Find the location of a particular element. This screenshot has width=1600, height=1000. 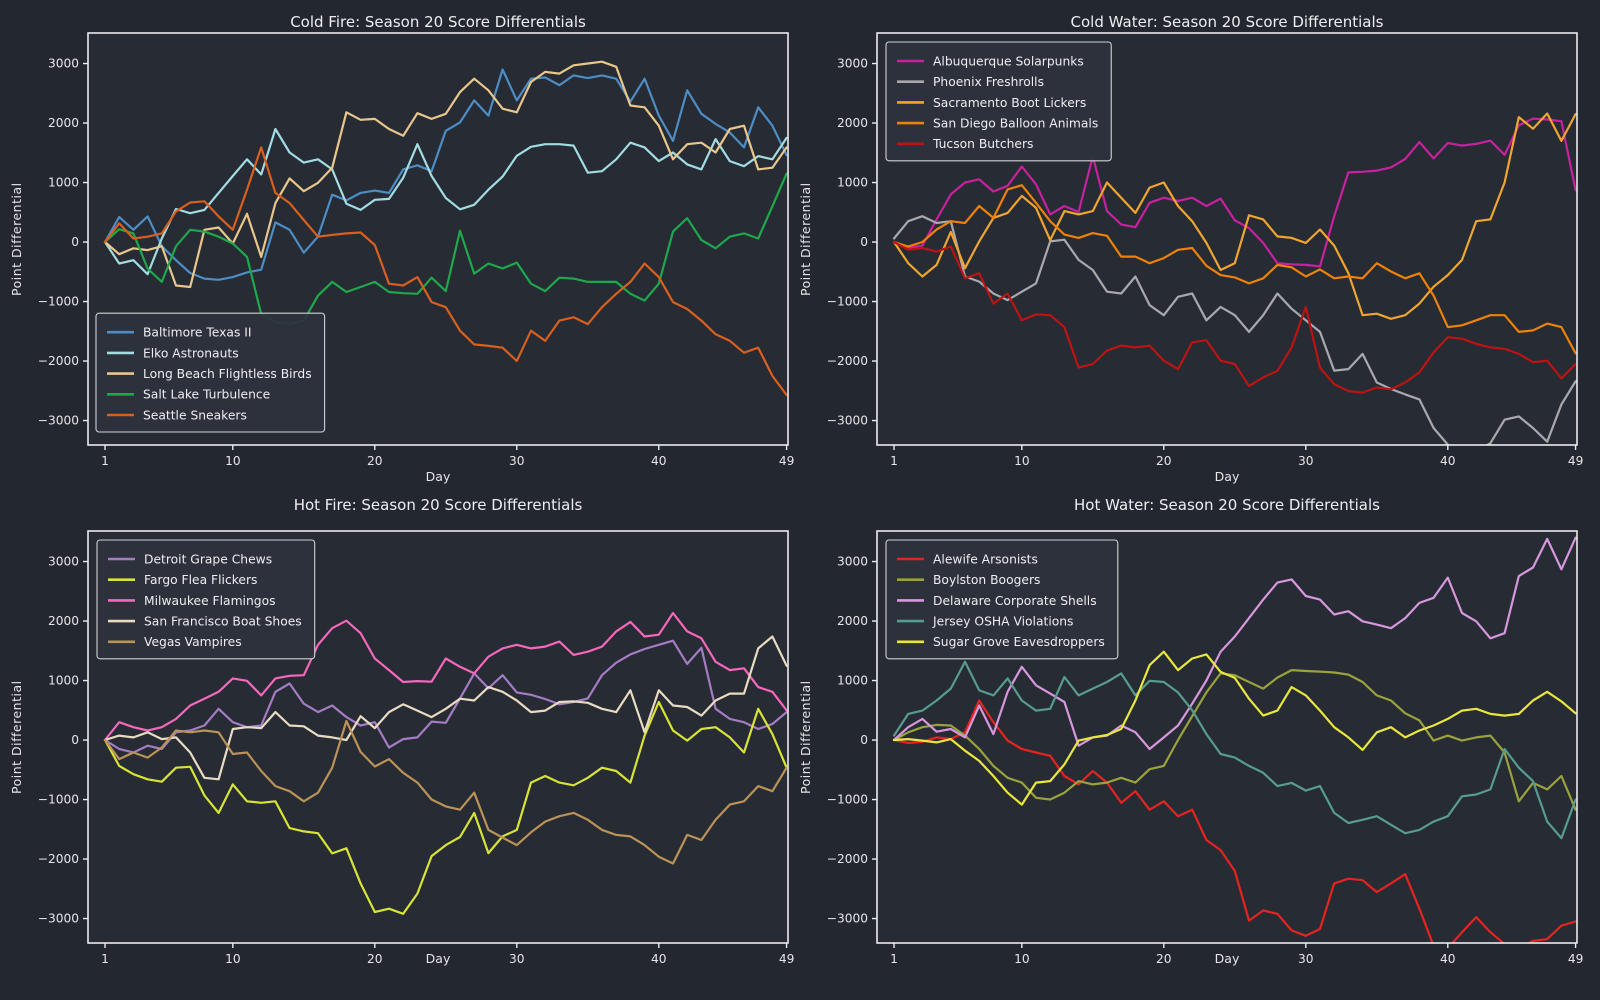

series-line-salt-lake-turbulence is located at coordinates (445, 249).